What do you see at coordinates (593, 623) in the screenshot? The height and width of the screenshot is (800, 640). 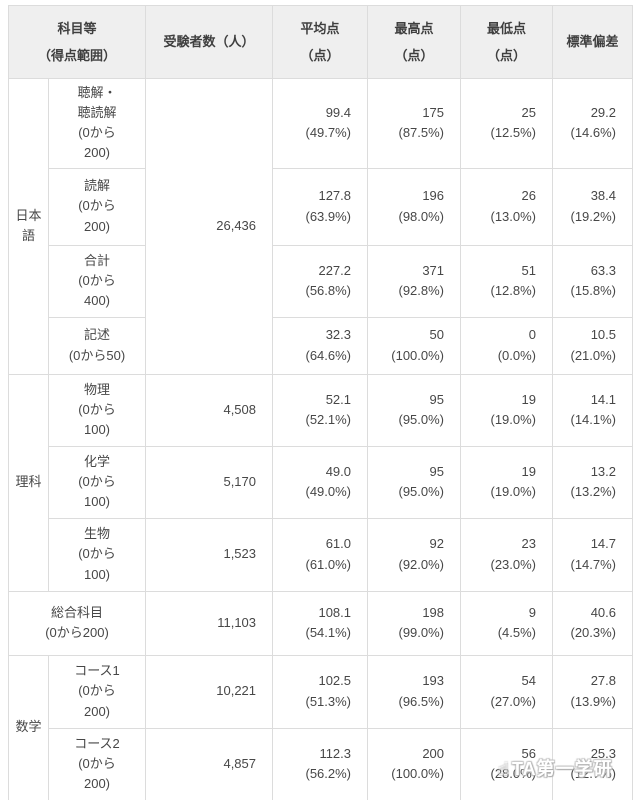 I see `std-cell: 40.6 (20.3%)` at bounding box center [593, 623].